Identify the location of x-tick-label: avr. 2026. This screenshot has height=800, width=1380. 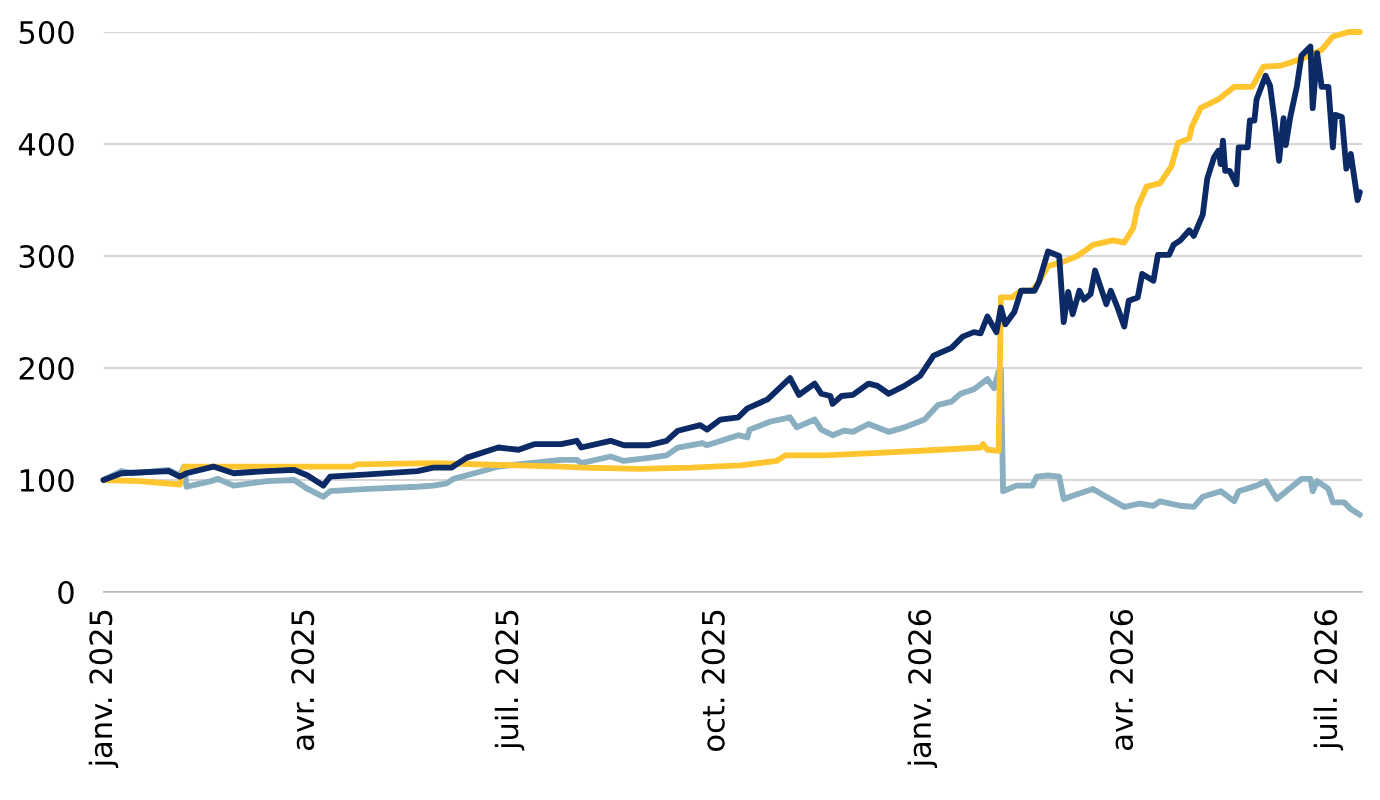
(1122, 679).